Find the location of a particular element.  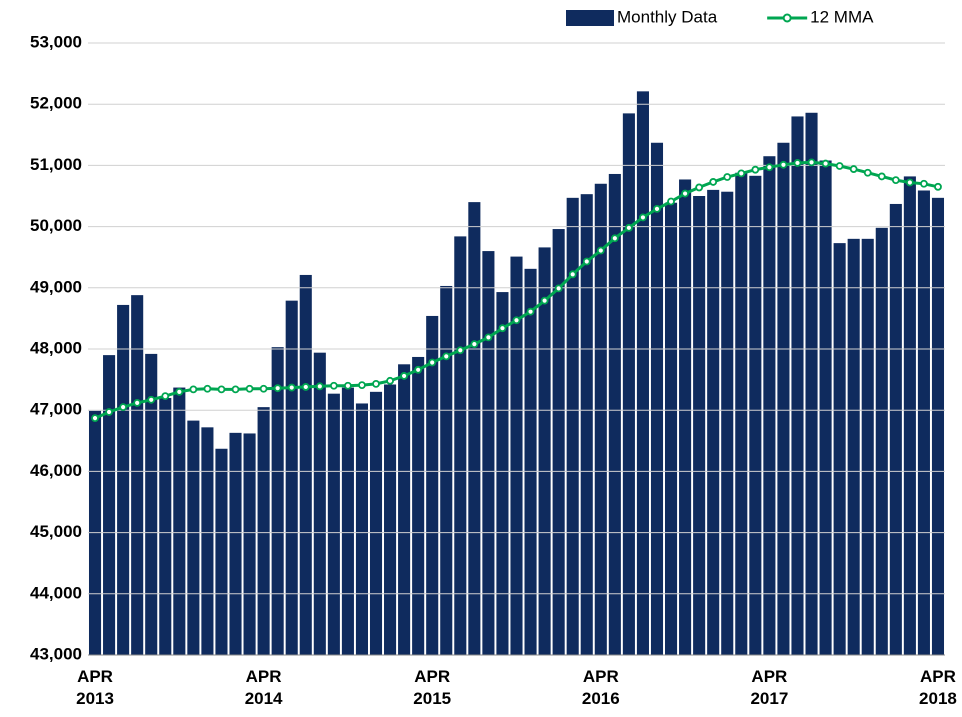

label-line: 2017 is located at coordinates (769, 698).